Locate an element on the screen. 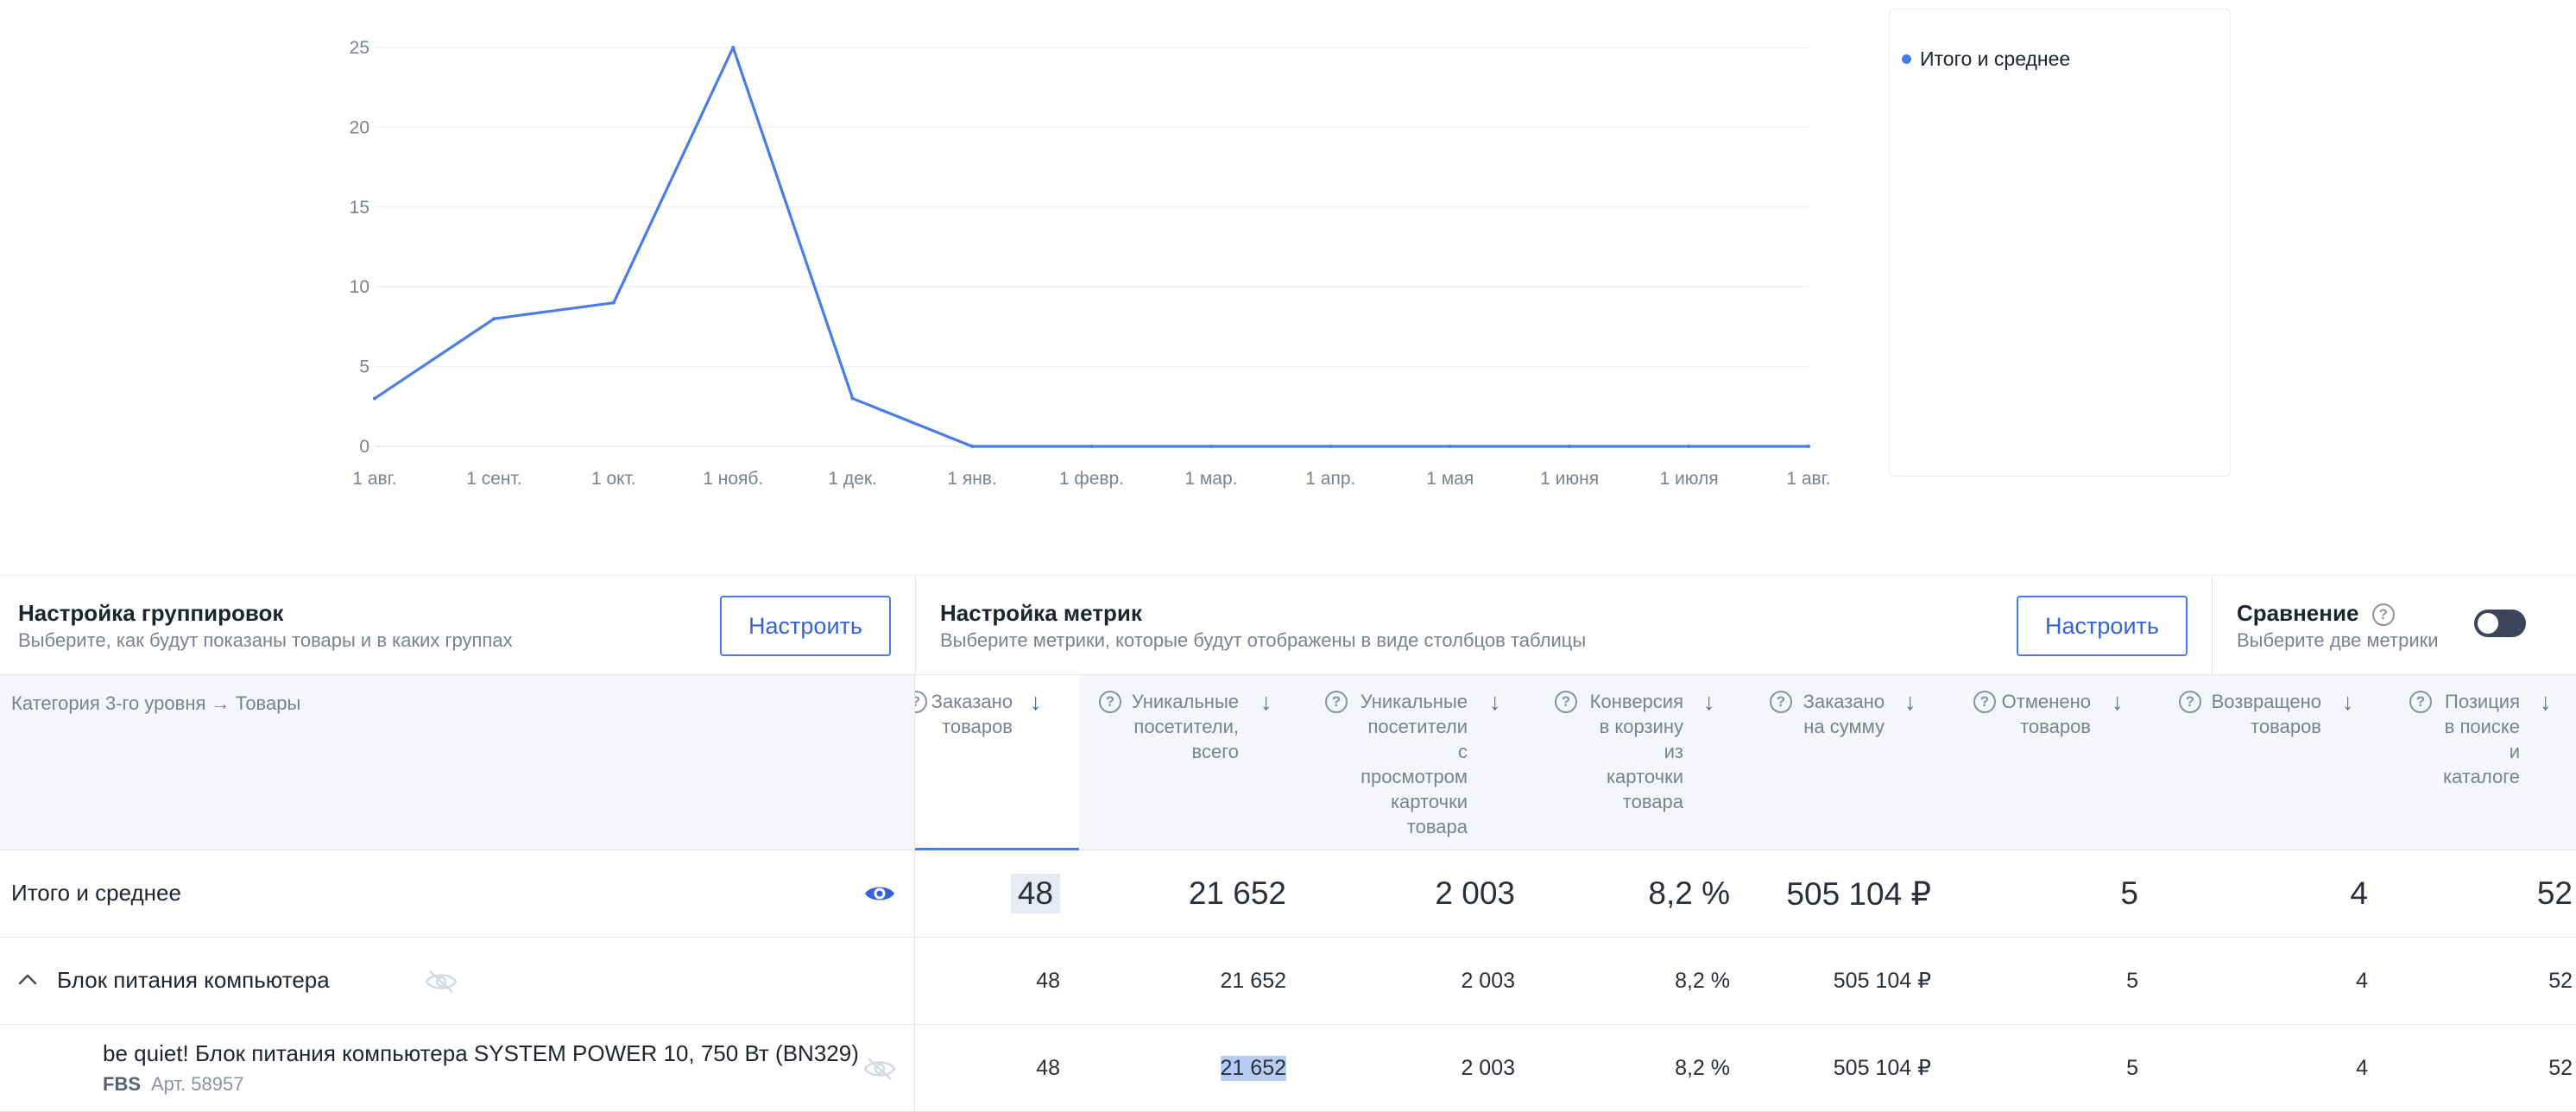 This screenshot has width=2576, height=1112. chart-legend-panel: Итого и среднее is located at coordinates (2060, 243).